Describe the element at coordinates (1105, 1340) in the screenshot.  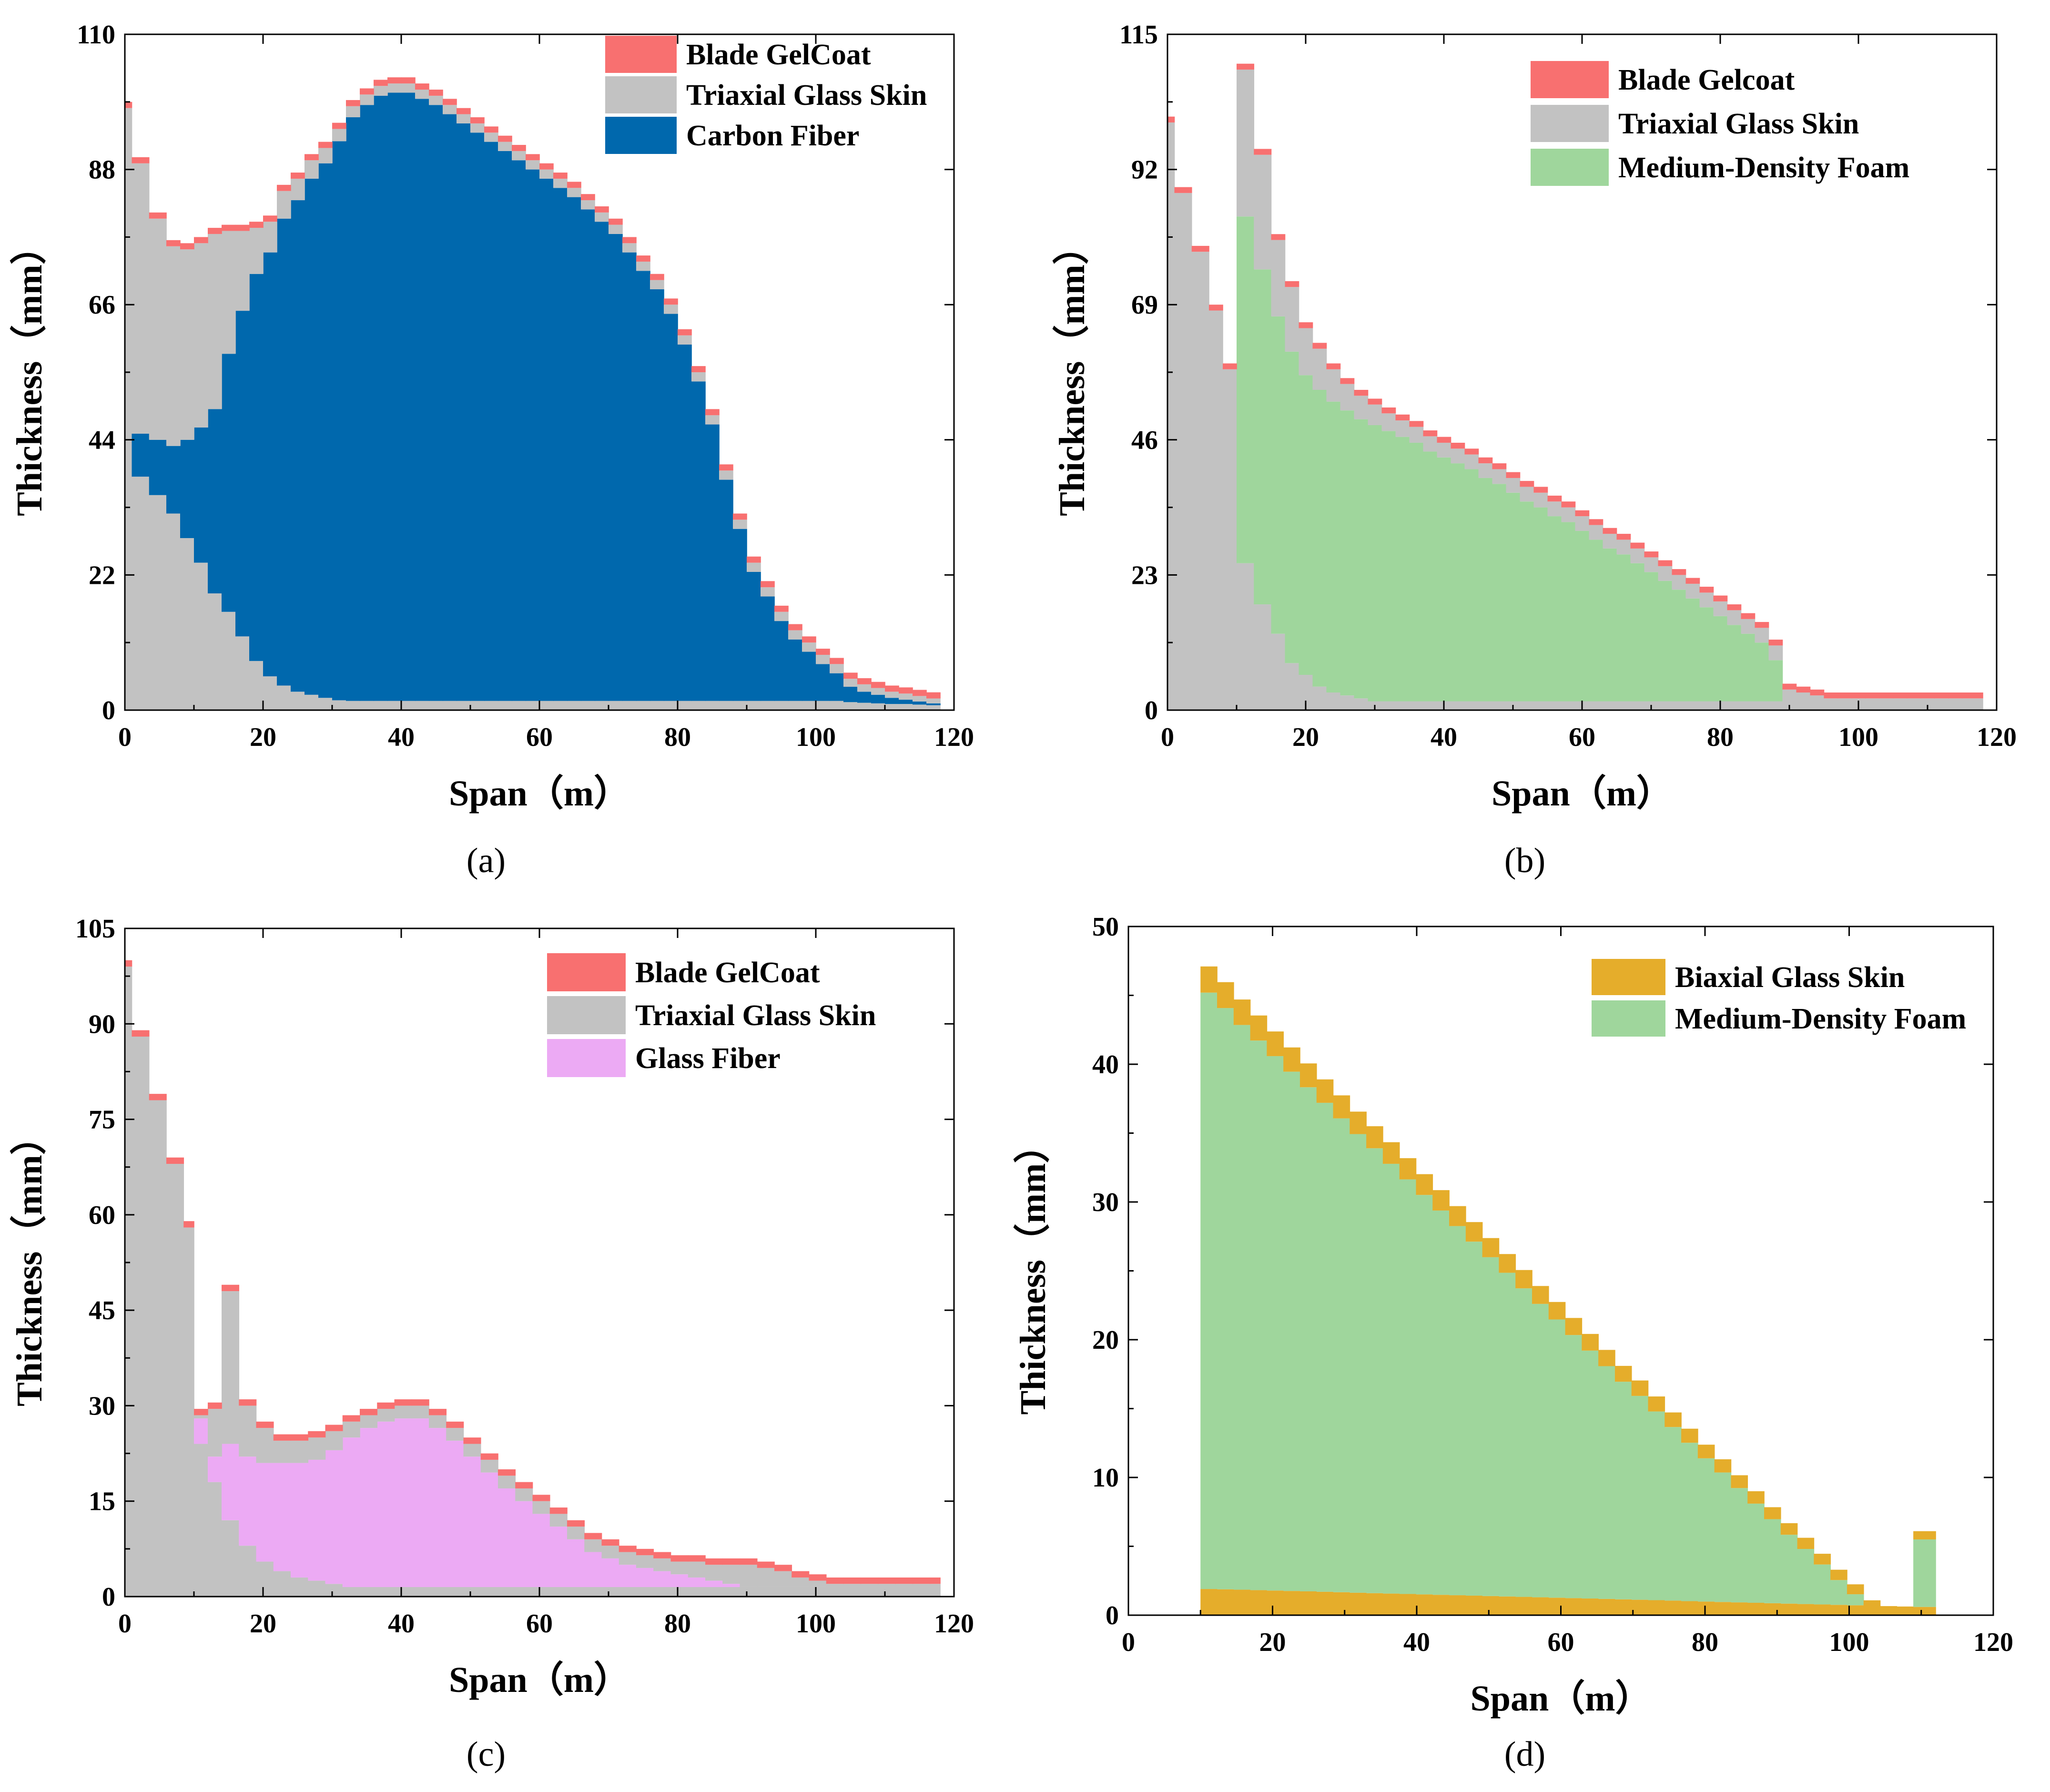
I see `panel-d-y-tick-label: 20` at that location.